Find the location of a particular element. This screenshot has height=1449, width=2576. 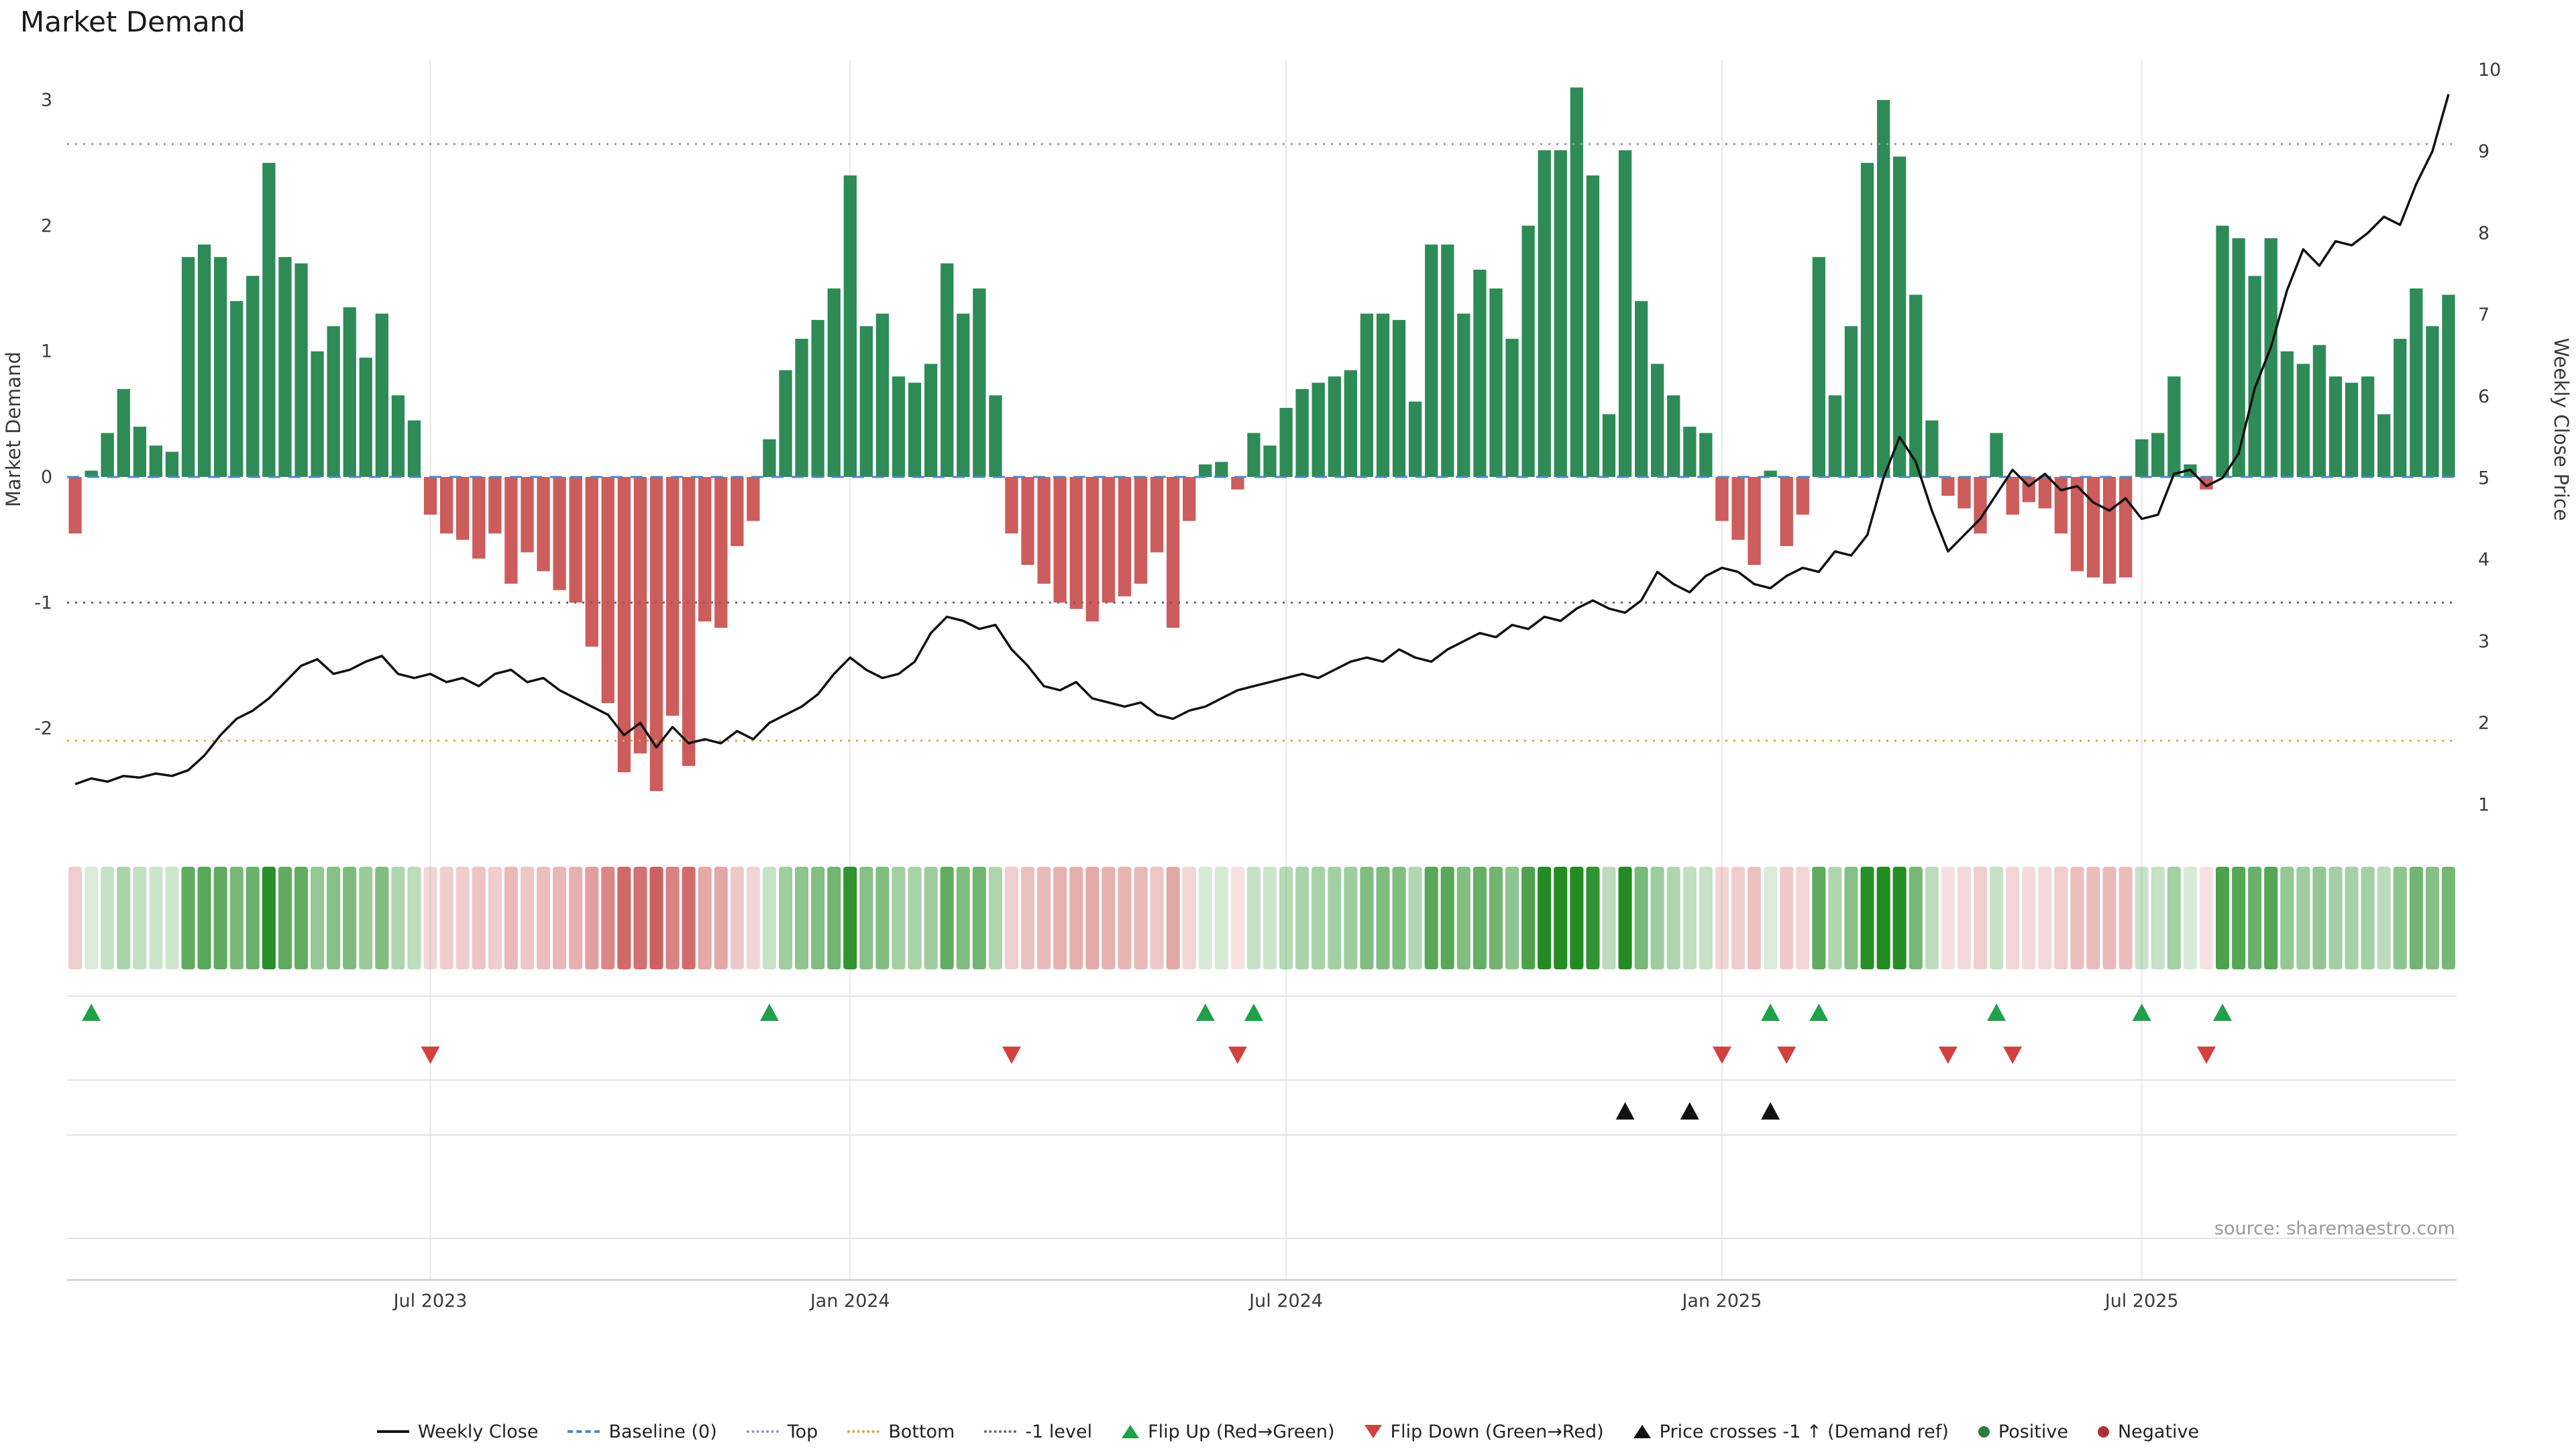

line-swatch is located at coordinates (584, 1431).